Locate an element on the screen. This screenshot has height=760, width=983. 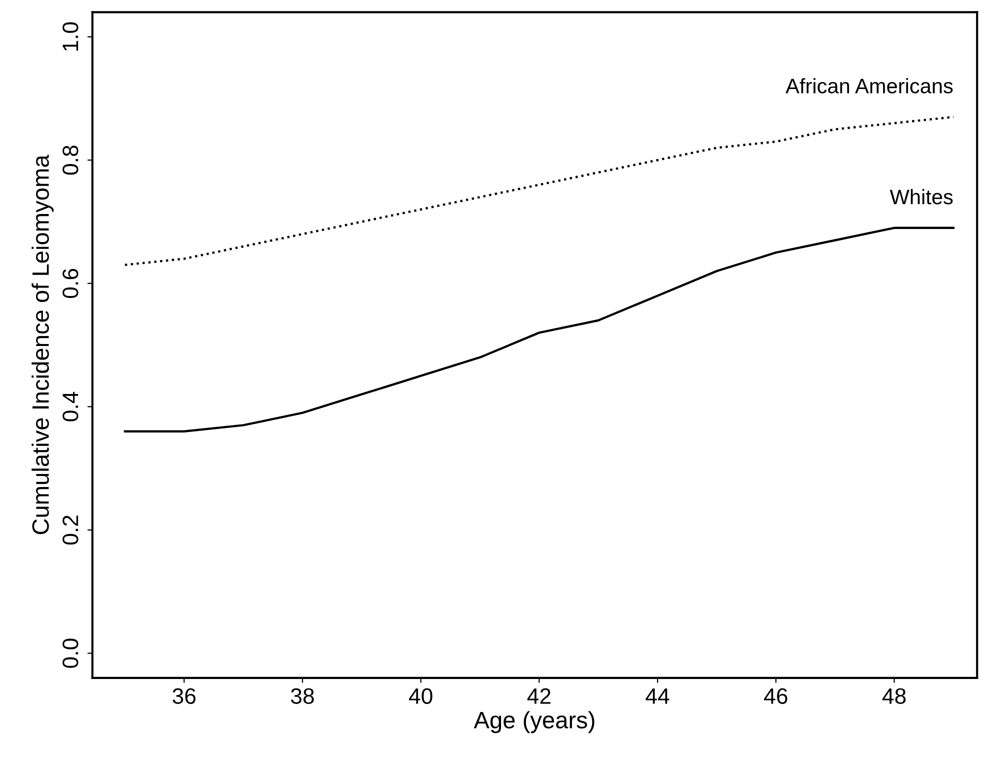
y-tick-label: 0.6 is located at coordinates (70, 283).